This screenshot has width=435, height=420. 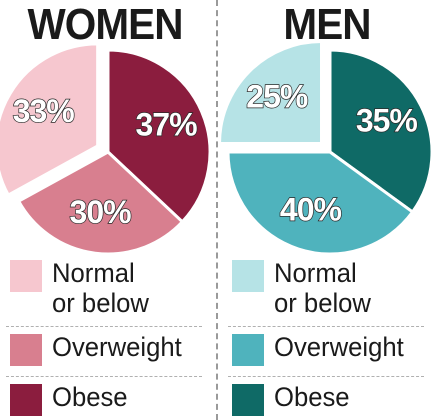 I want to click on women-legend-label: Overweight, so click(x=117, y=347).